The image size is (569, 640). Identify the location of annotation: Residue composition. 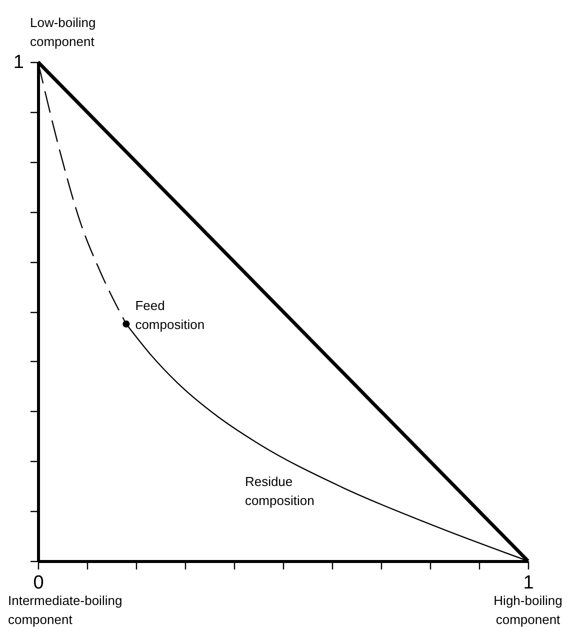
(279, 491).